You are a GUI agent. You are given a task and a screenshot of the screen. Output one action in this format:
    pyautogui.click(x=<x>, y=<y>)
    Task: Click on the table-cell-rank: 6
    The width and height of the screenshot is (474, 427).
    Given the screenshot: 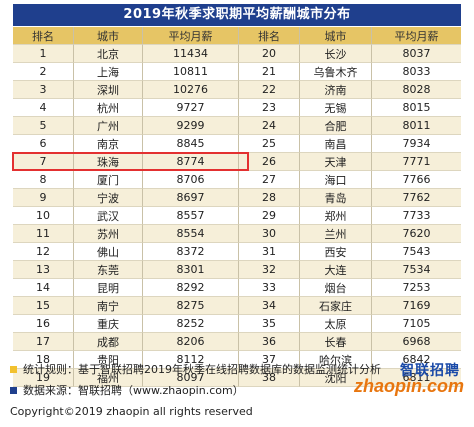 What is the action you would take?
    pyautogui.click(x=43, y=144)
    